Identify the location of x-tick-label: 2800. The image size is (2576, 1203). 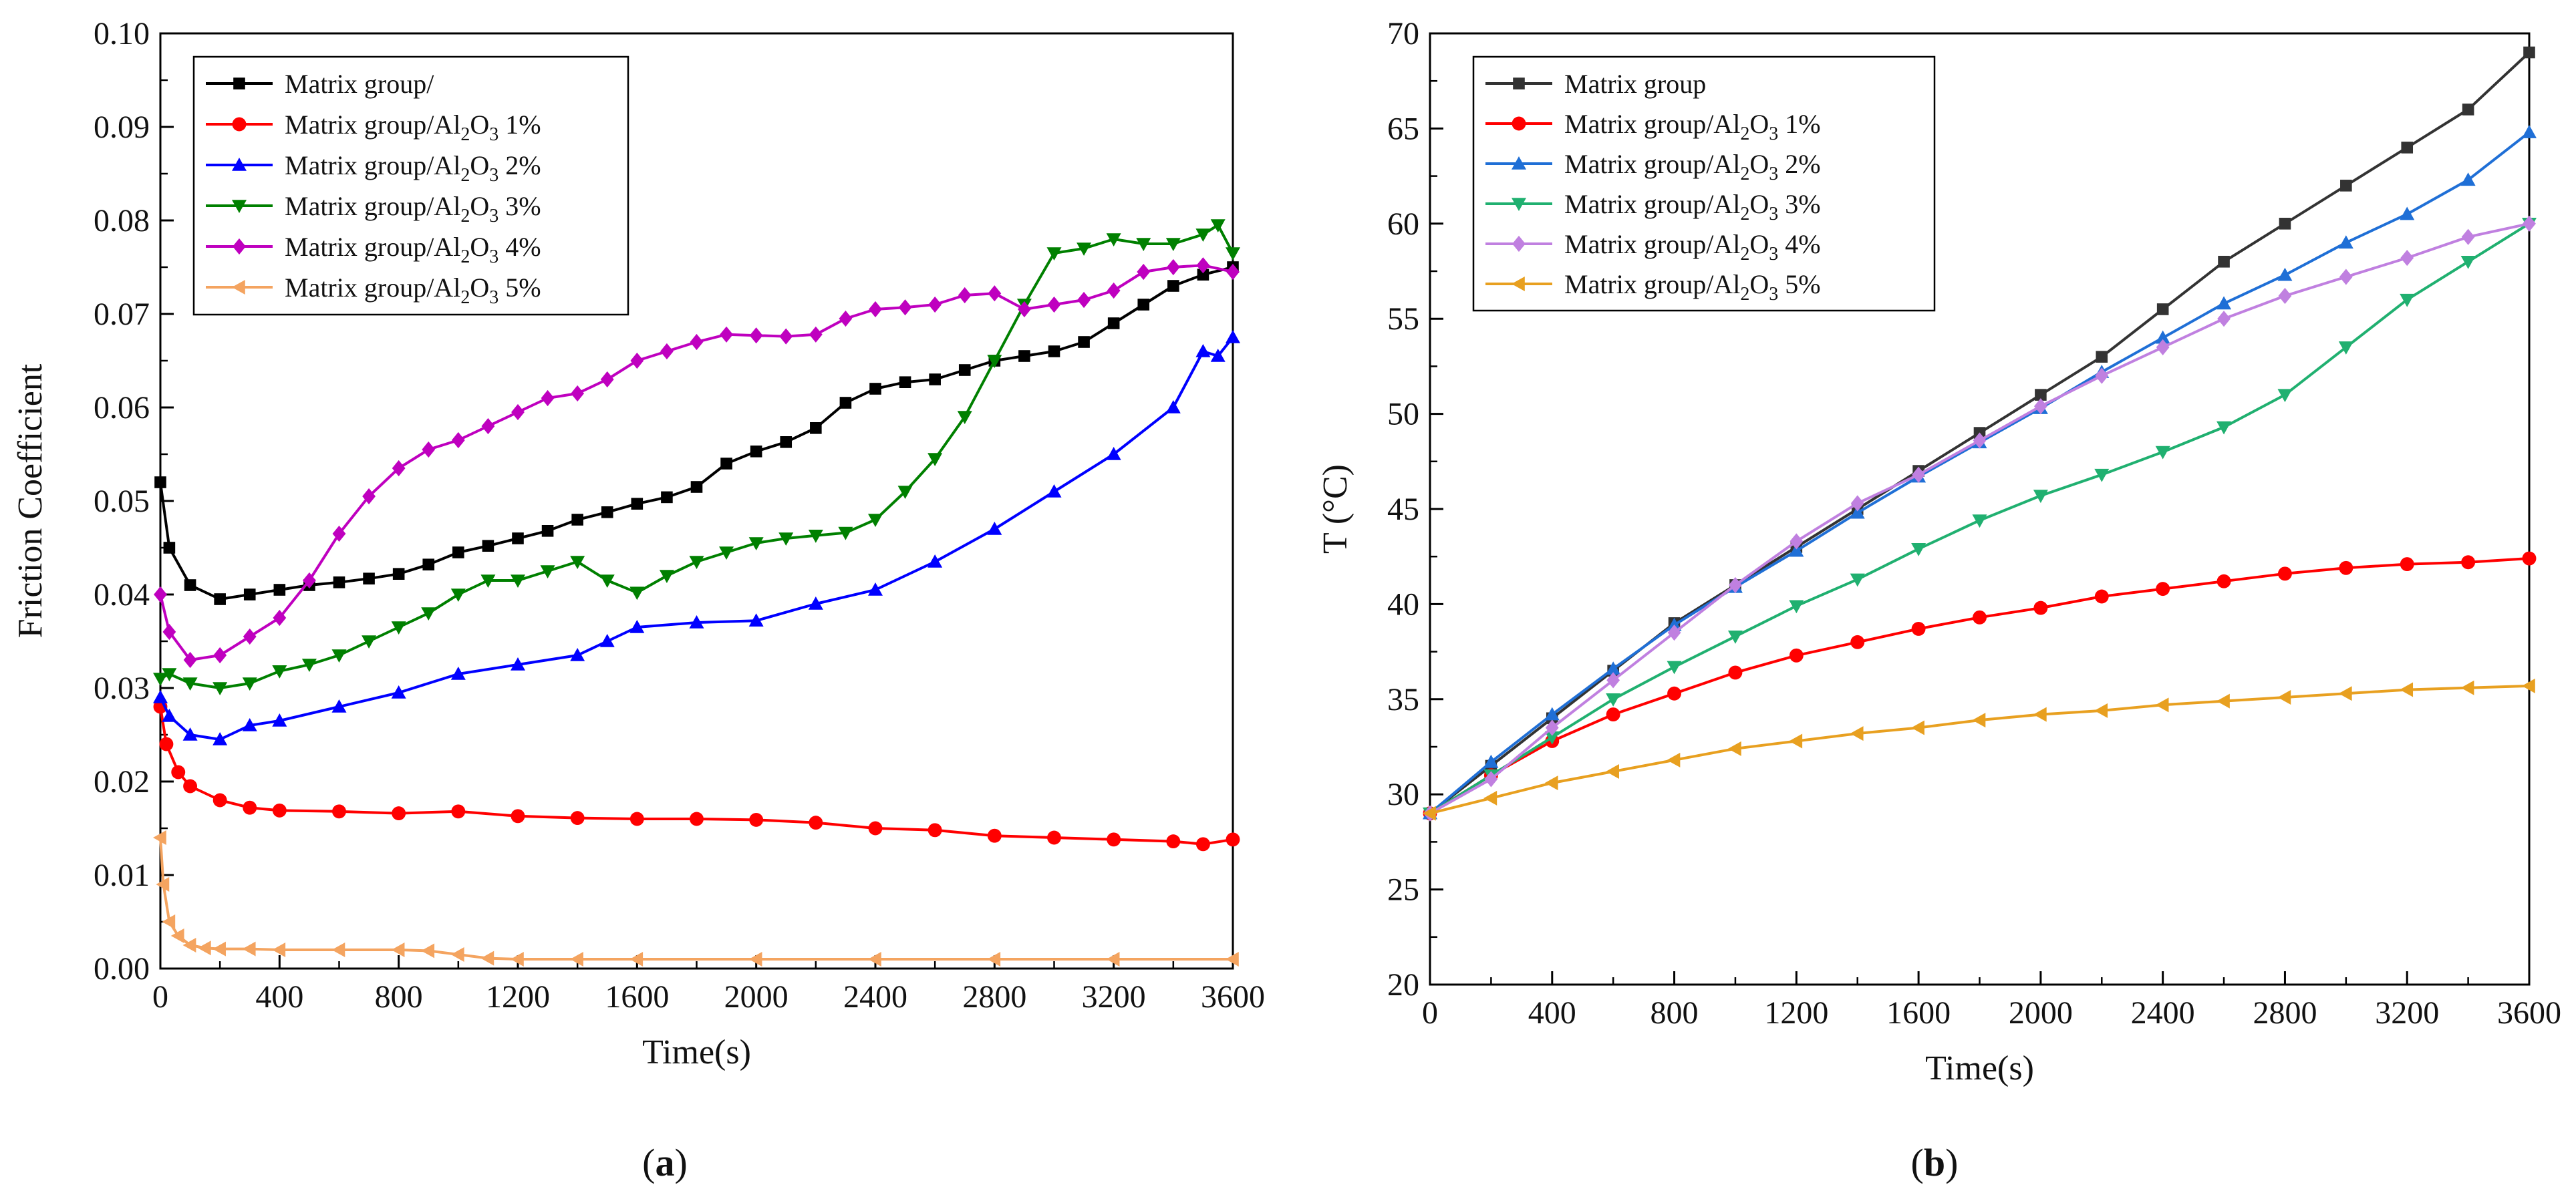
(2285, 1013).